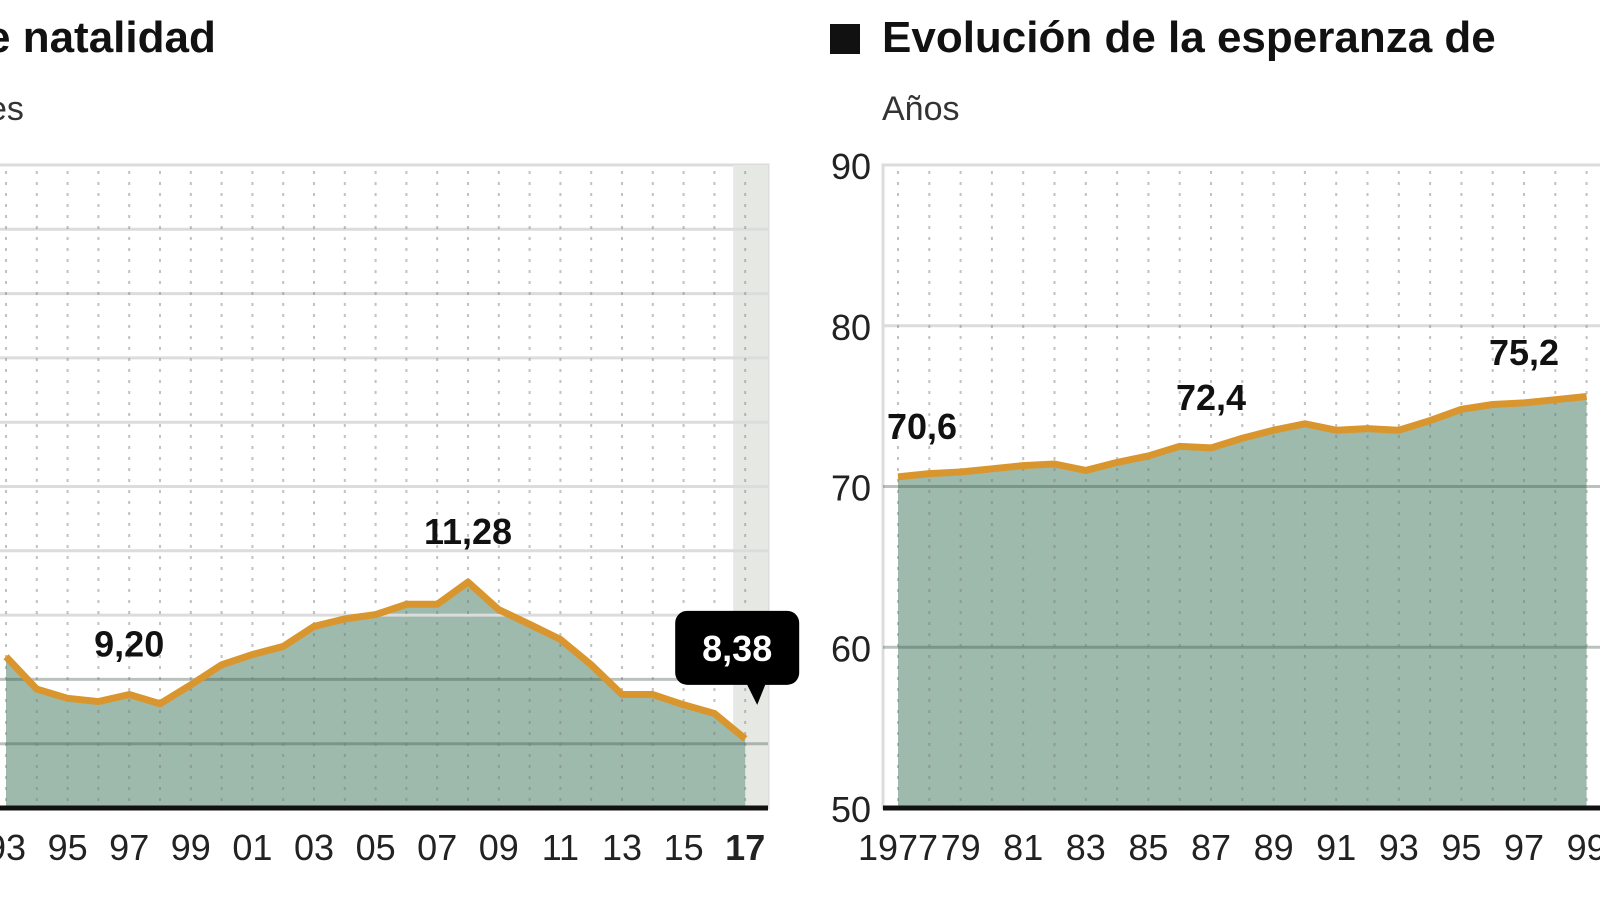 Image resolution: width=1600 pixels, height=900 pixels. Describe the element at coordinates (622, 847) in the screenshot. I see `x-tick-label: 13` at that location.